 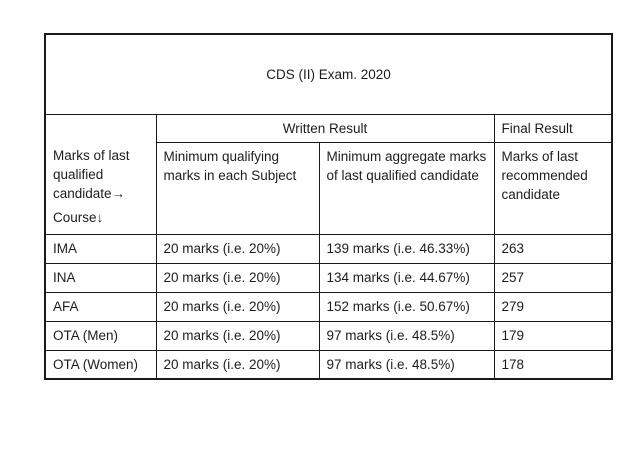 I want to click on subheader-min-qualifying: Minimum qualifying marks in each Subject, so click(x=237, y=188).